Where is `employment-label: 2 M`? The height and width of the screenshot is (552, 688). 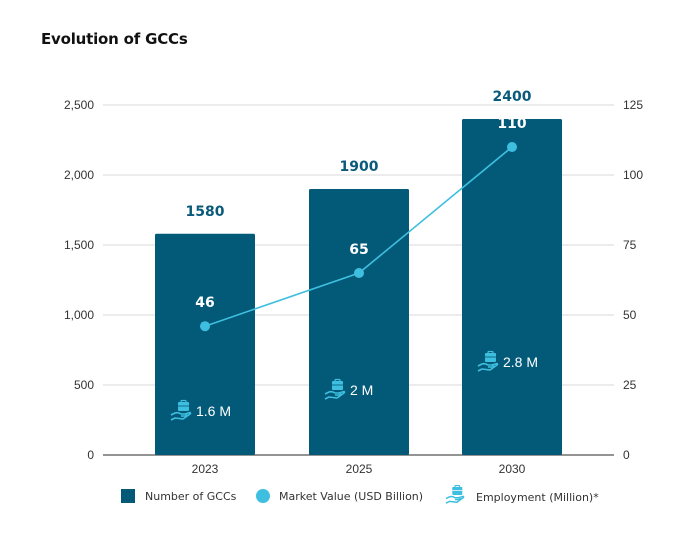
employment-label: 2 M is located at coordinates (361, 390).